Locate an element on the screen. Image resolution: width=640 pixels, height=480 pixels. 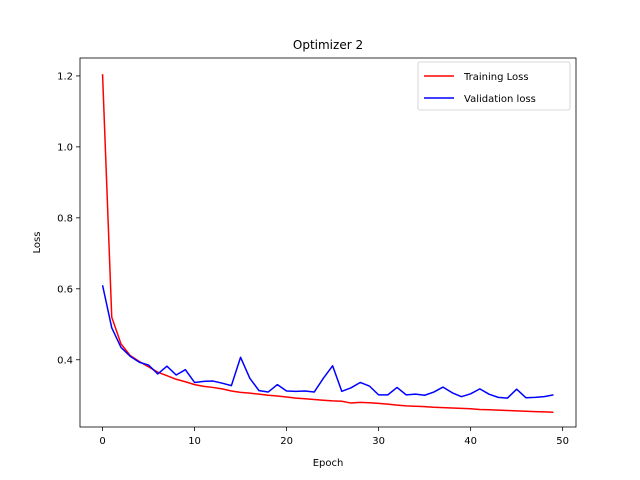
legend: Training Loss Validation loss is located at coordinates (494, 86).